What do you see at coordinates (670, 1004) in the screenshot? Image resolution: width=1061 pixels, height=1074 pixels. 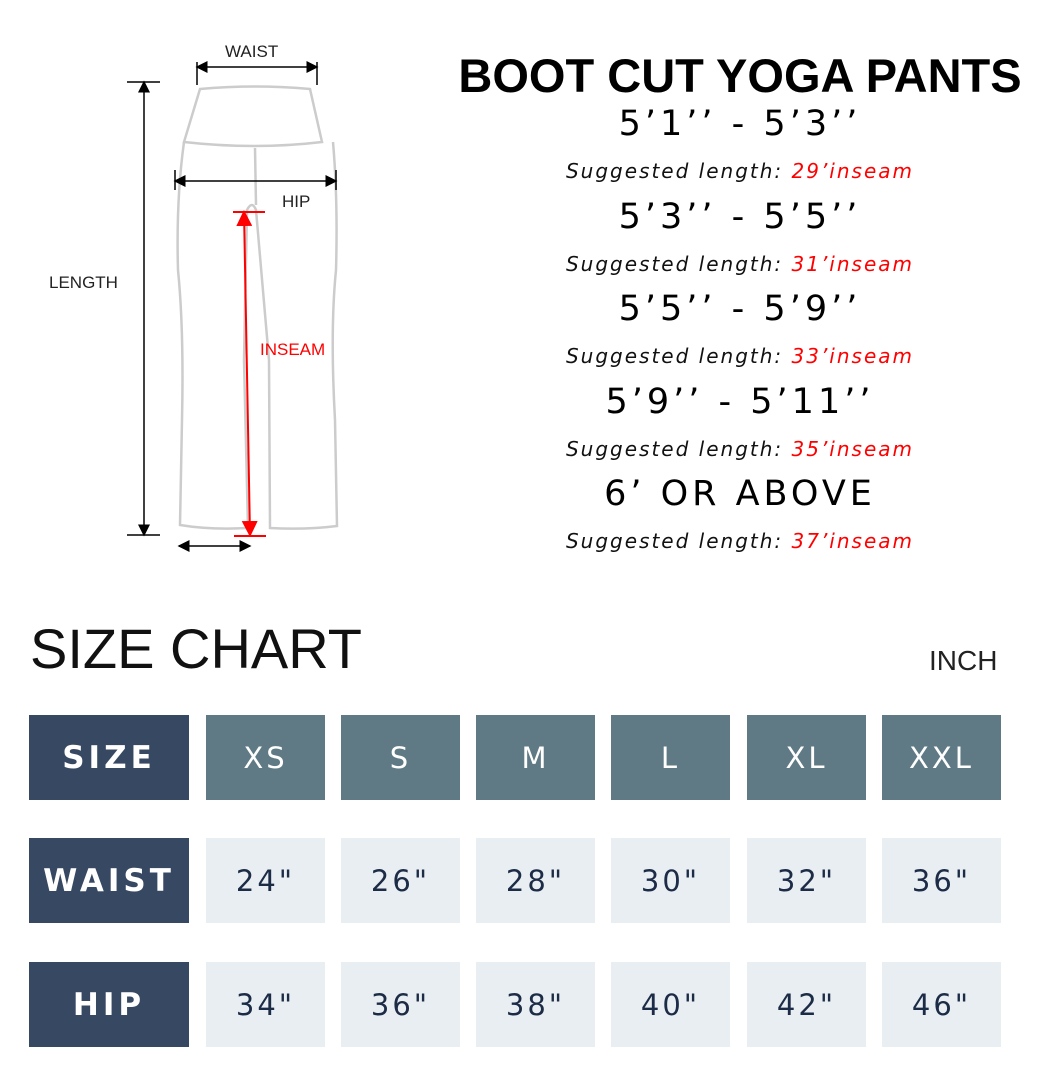 I see `value-cell: 40"` at bounding box center [670, 1004].